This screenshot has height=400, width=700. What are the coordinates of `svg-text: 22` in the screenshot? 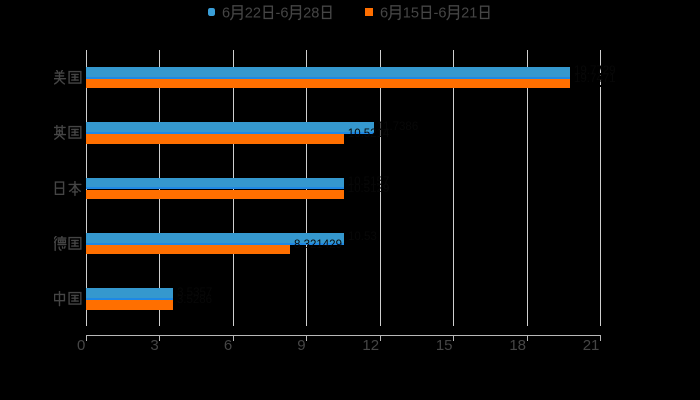 It's located at (253, 14).